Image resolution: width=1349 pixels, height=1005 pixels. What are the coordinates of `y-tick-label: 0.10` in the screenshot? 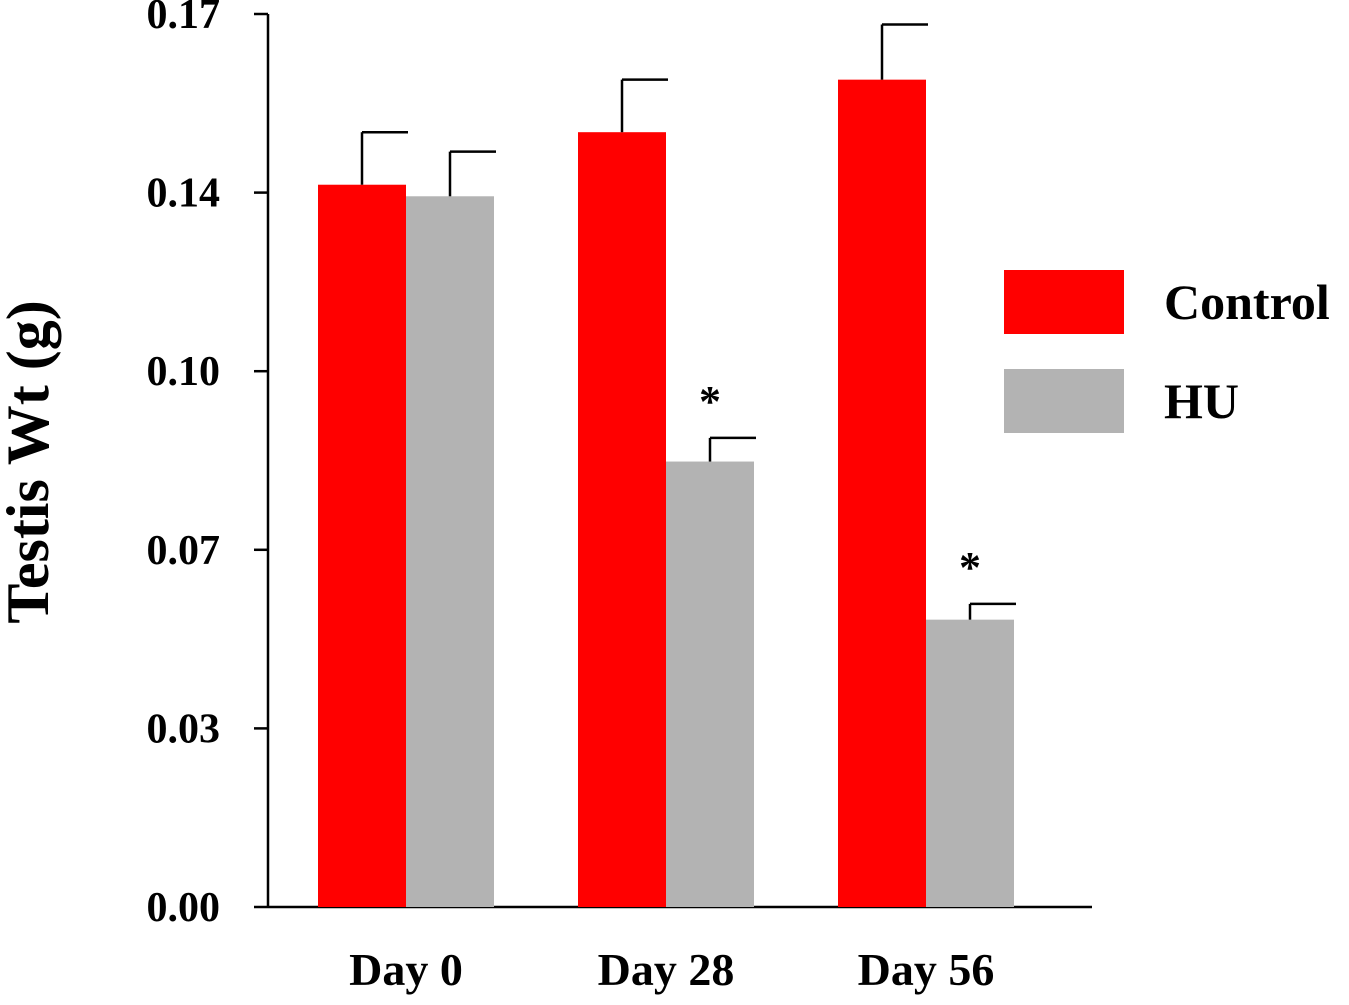 It's located at (184, 372).